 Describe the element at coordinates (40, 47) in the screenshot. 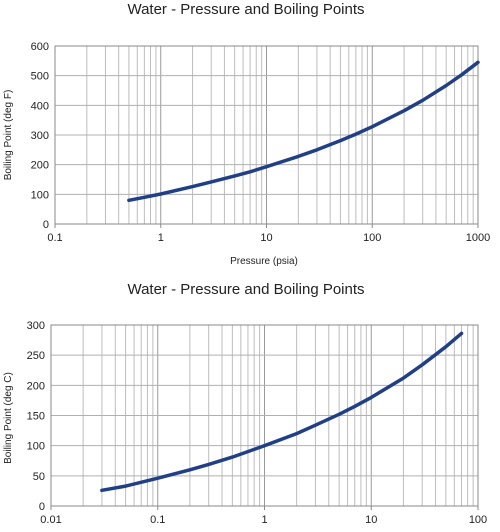

I see `y-tick-label: 600` at that location.